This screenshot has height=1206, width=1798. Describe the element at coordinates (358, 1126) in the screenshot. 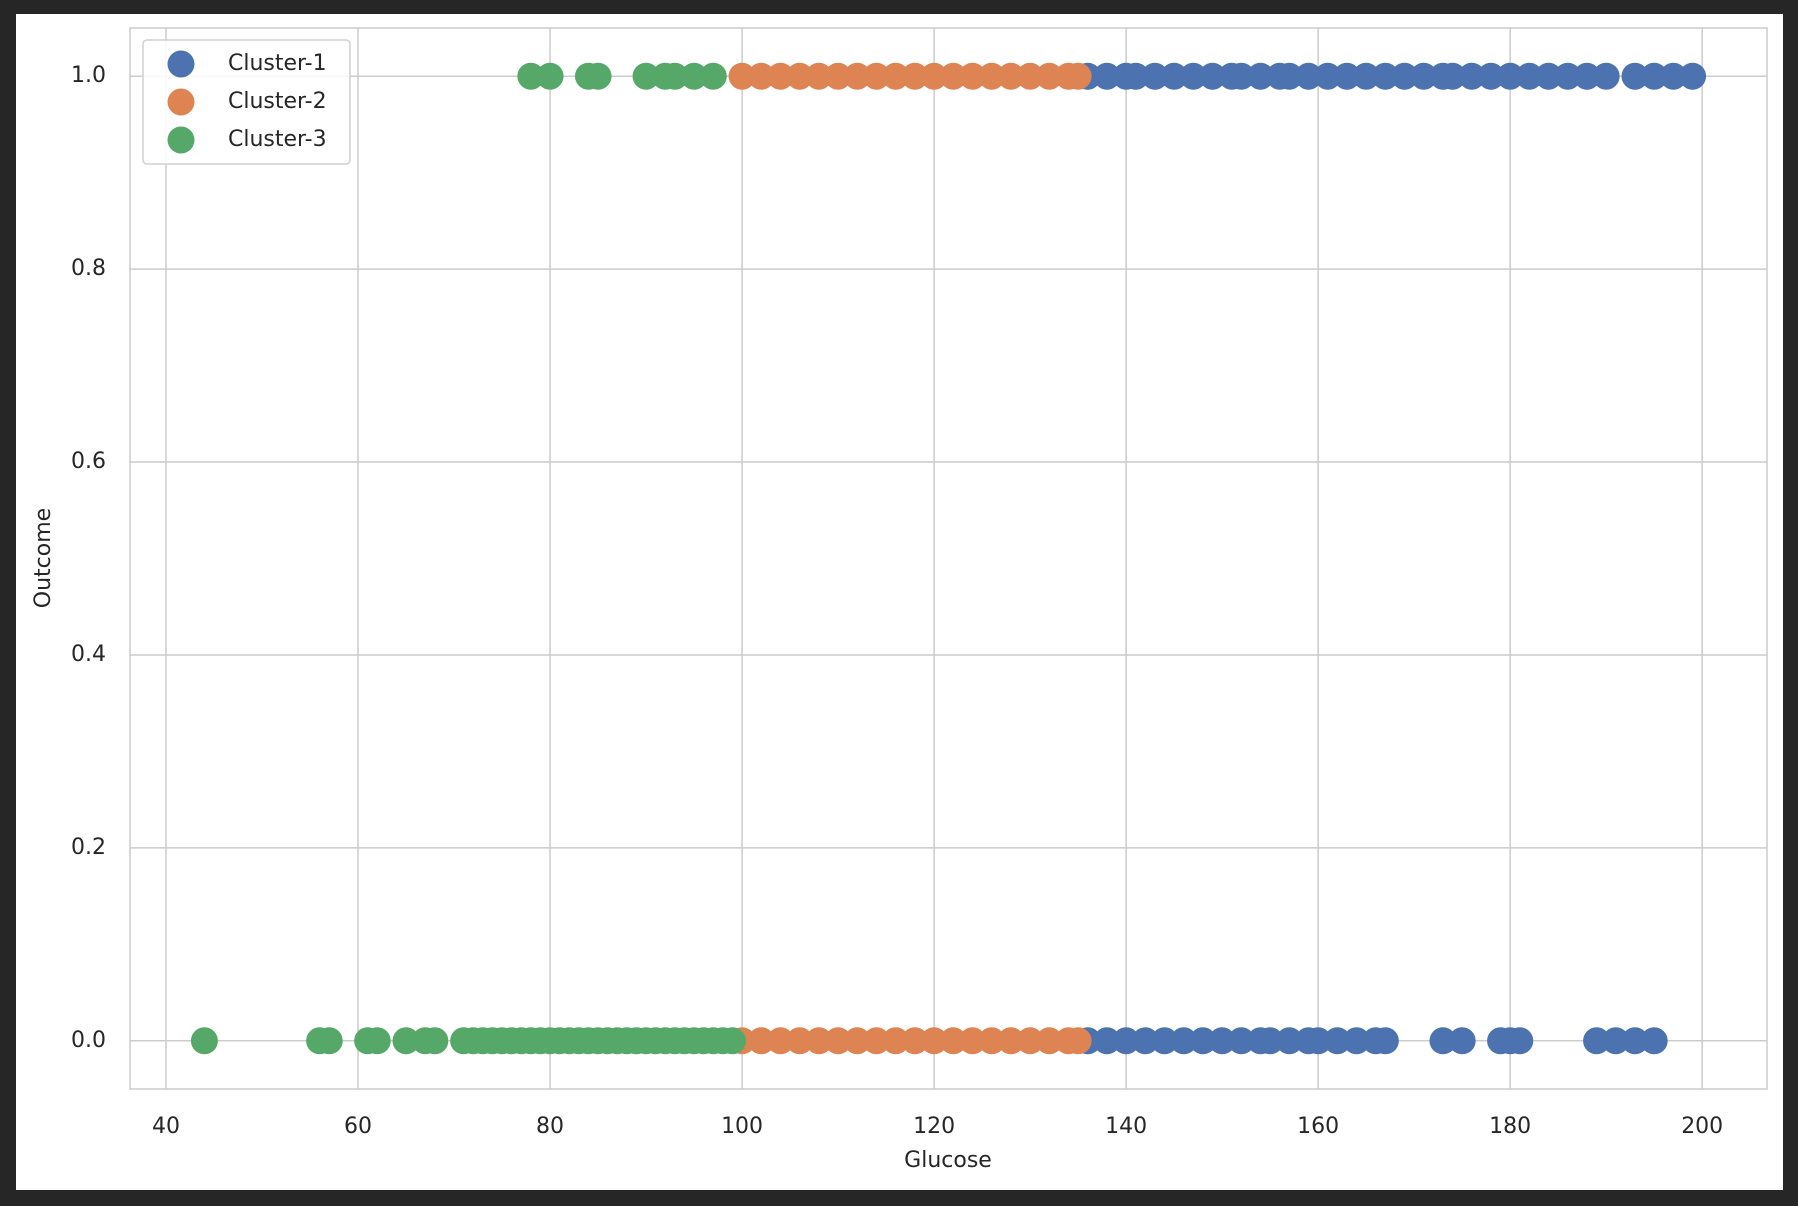

I see `x-tick-label: 60` at that location.